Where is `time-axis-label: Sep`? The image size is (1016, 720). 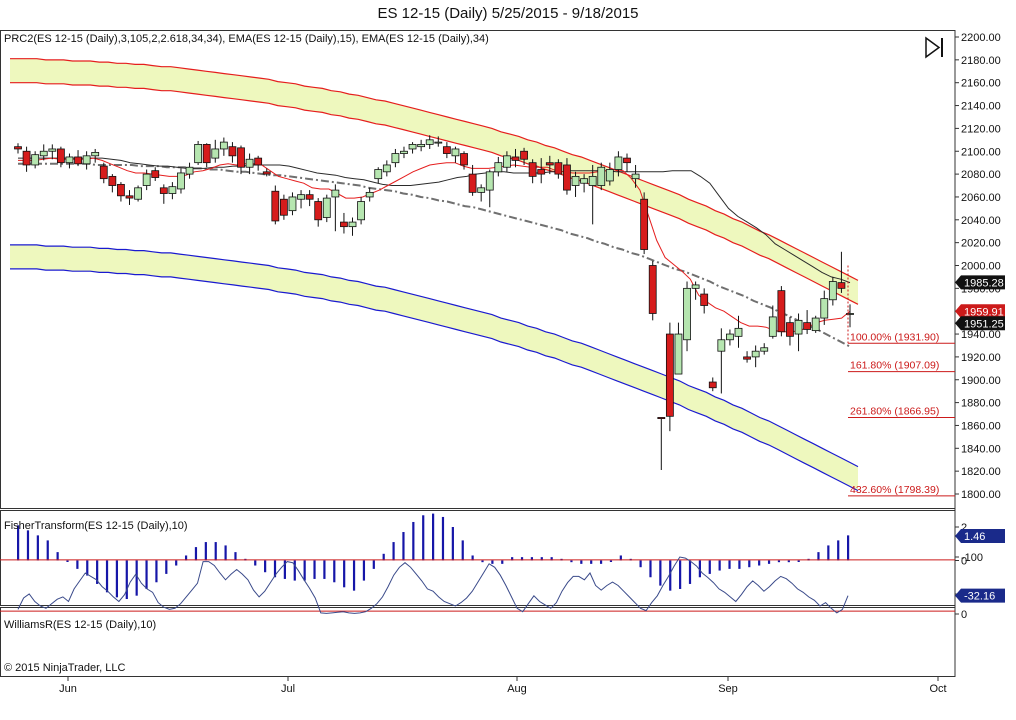 time-axis-label: Sep is located at coordinates (728, 689).